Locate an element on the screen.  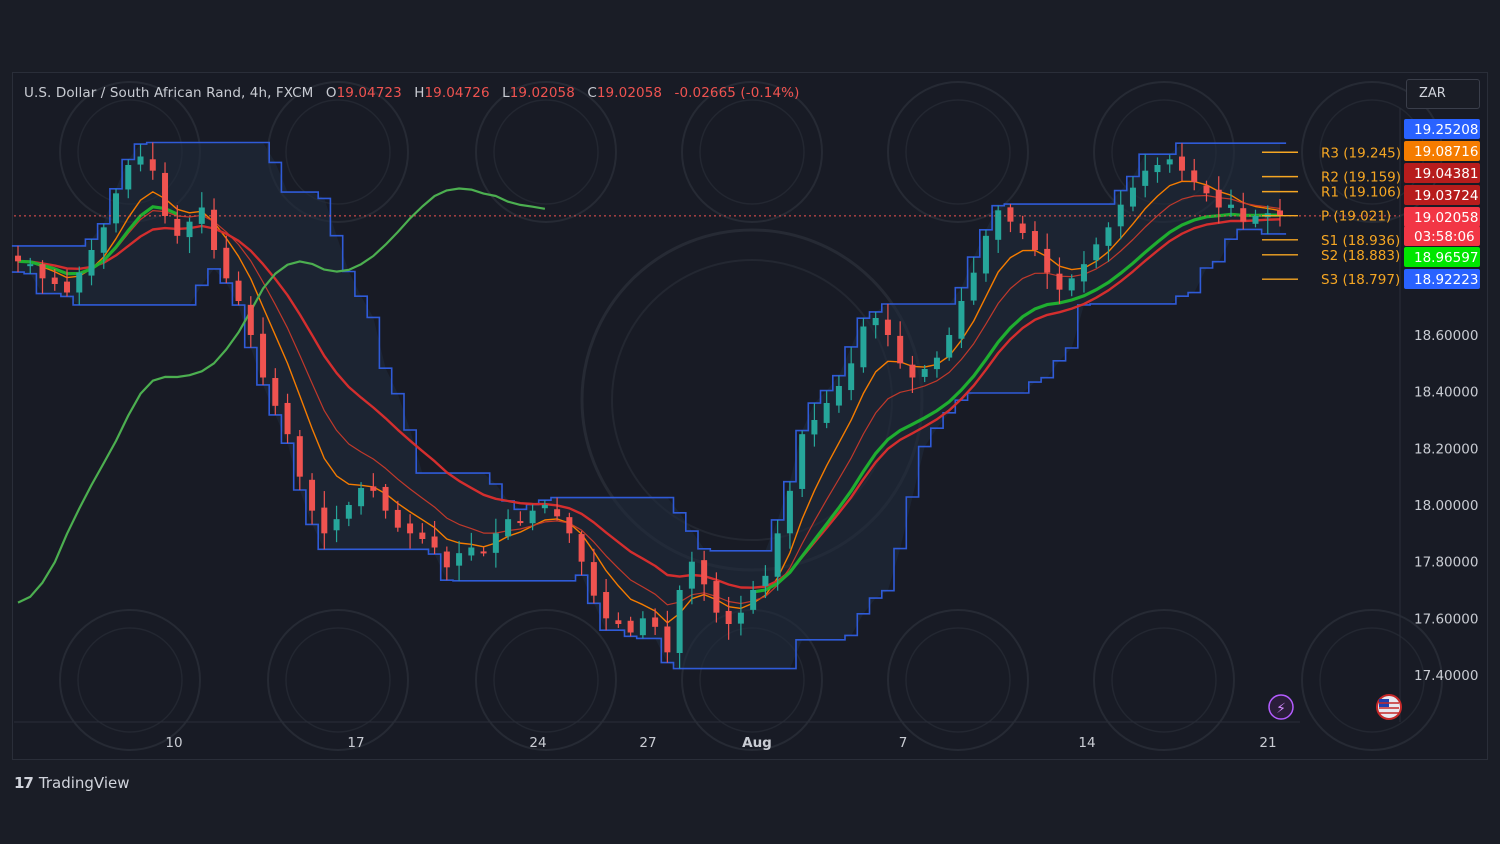
close-label: C is located at coordinates (592, 93).